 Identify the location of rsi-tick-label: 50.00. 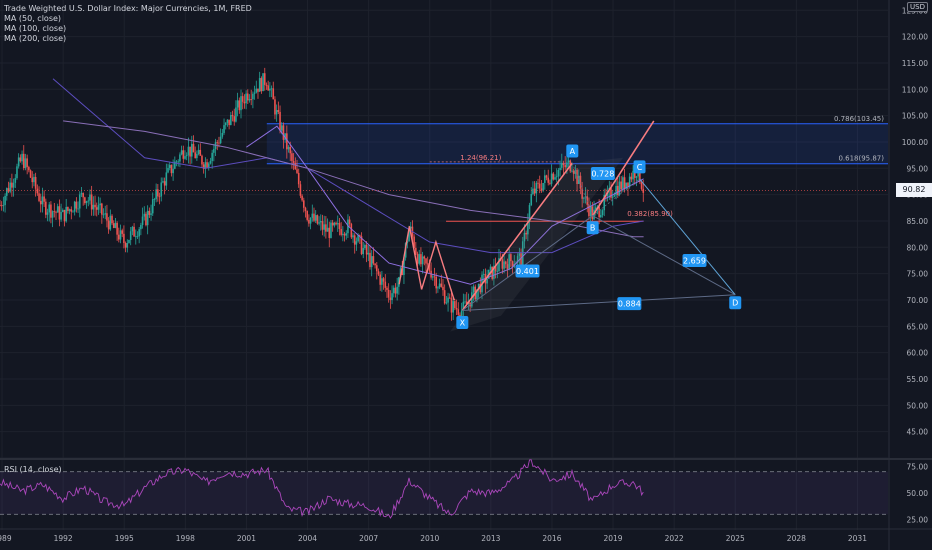
(918, 493).